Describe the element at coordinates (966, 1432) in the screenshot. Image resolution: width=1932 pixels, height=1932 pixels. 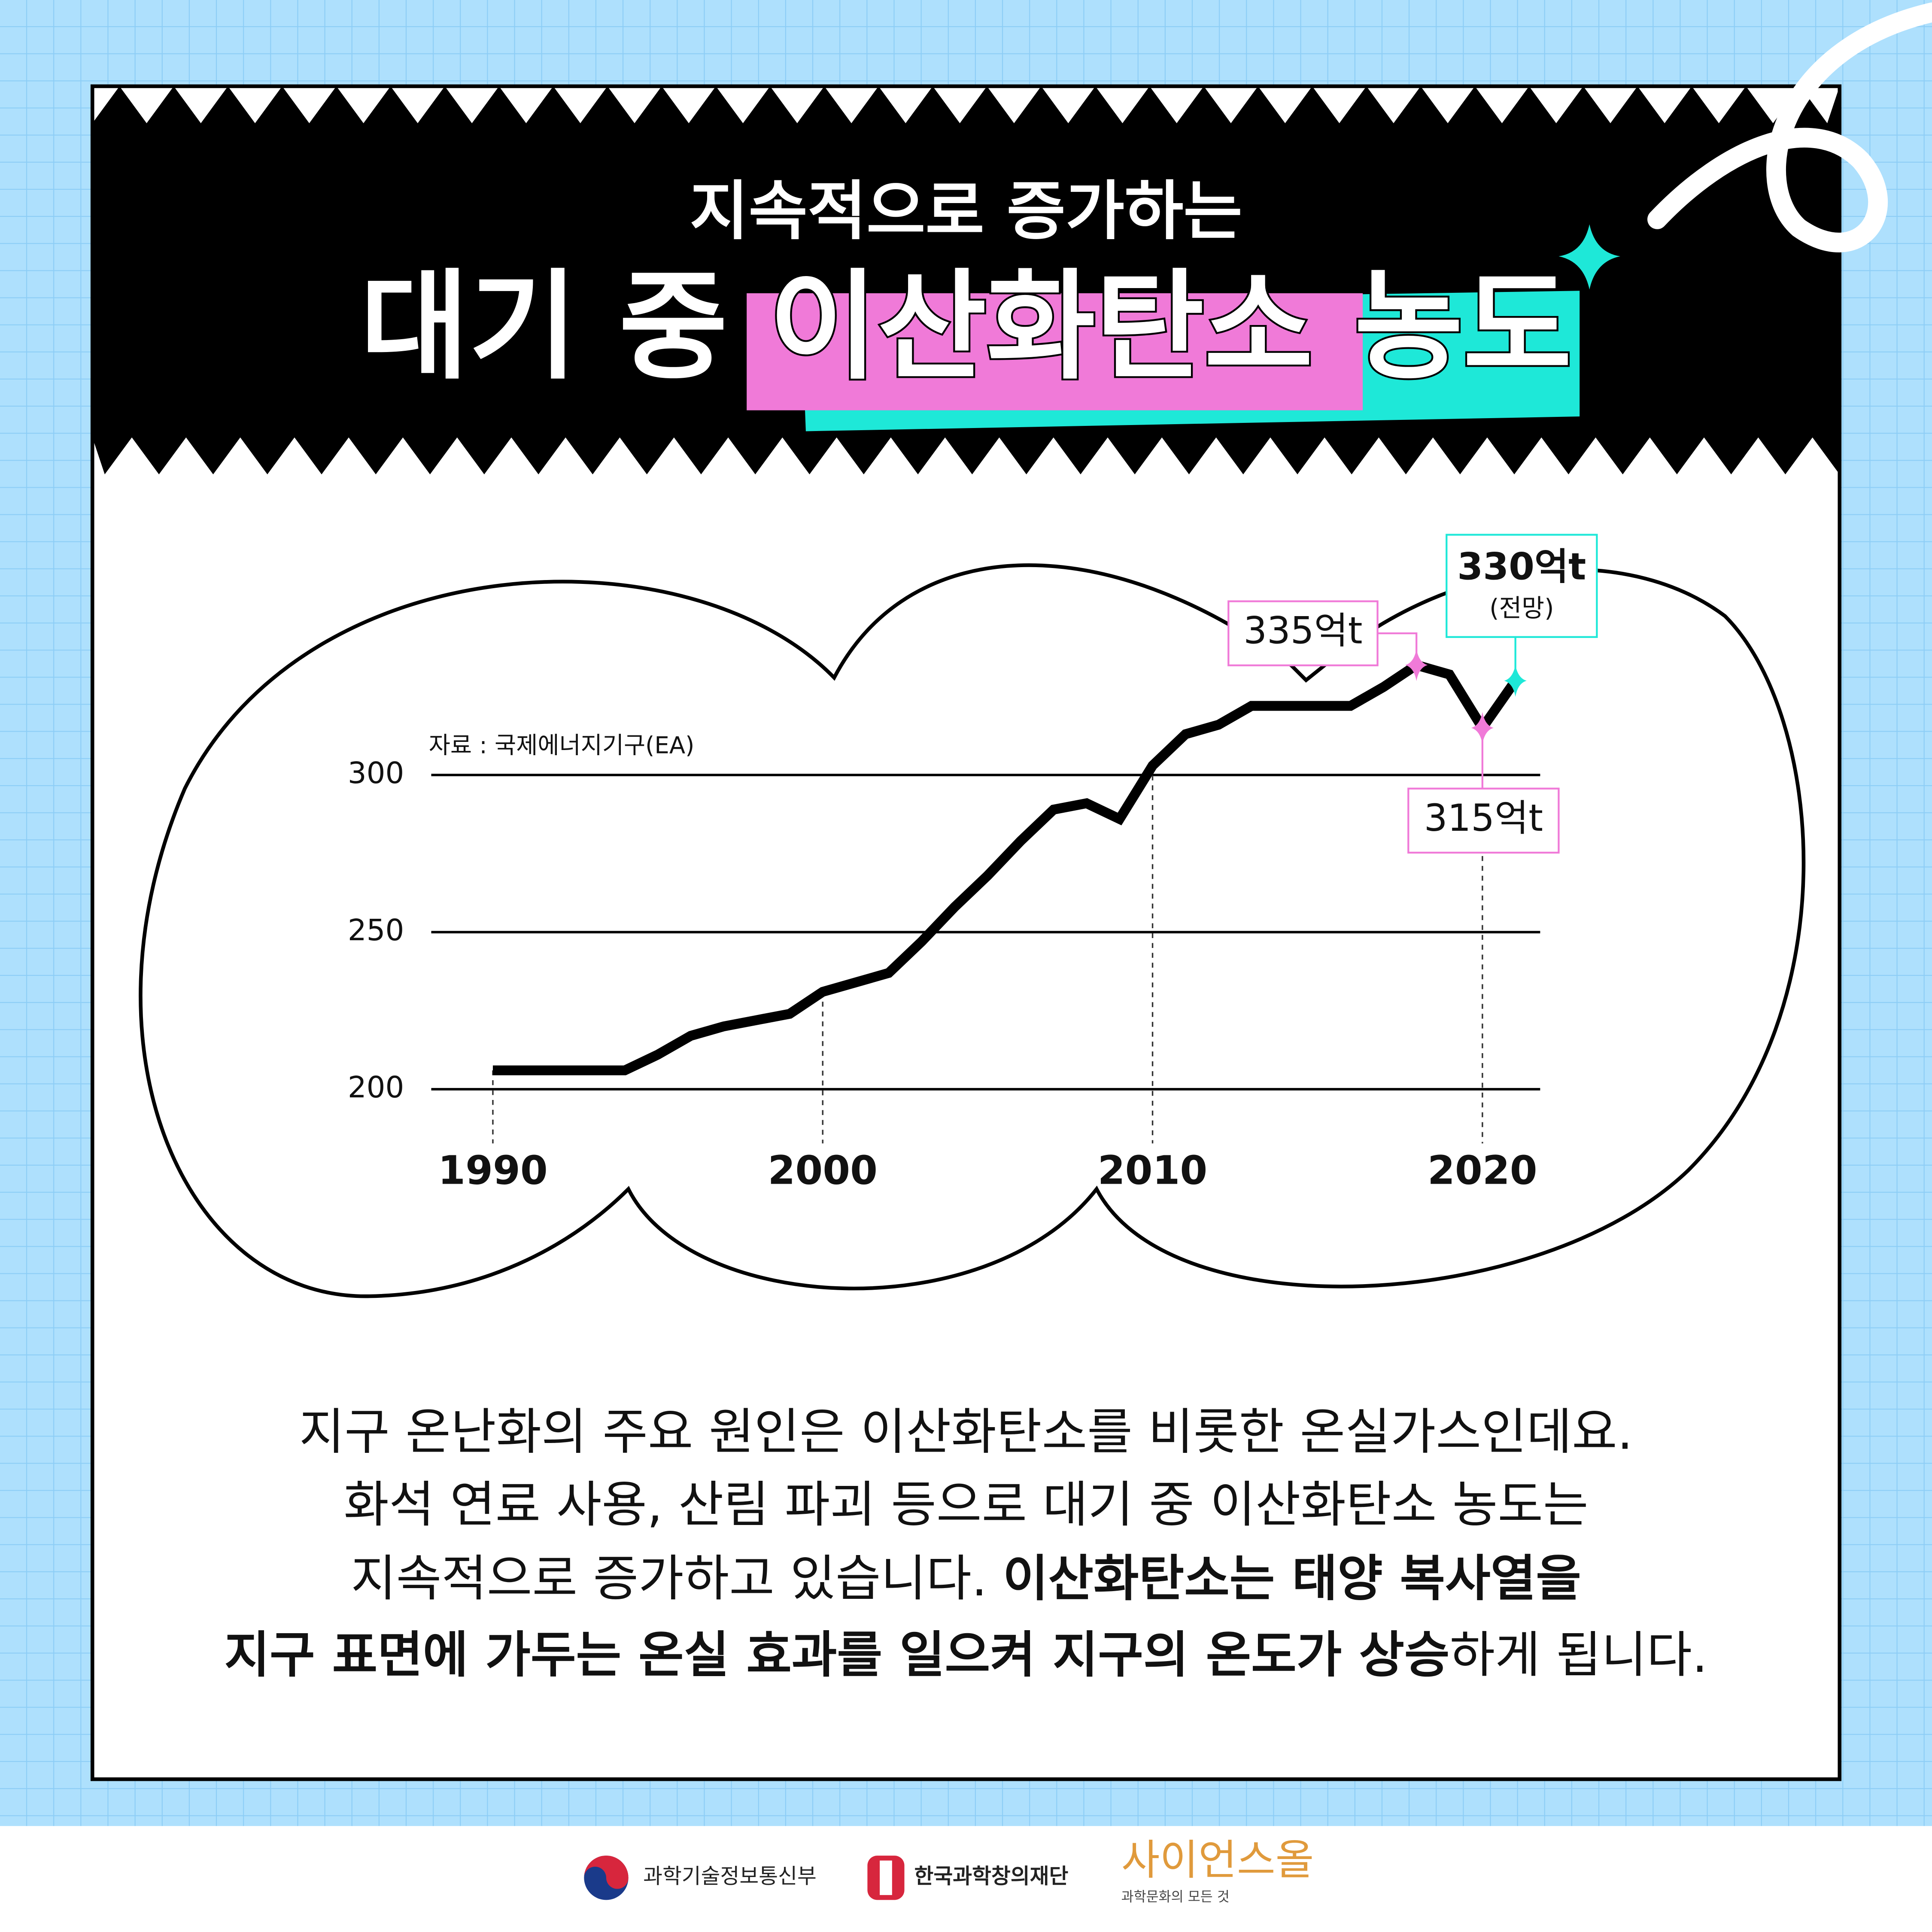
I see `body-segment: 지구 온난화의 주요 원인은 이산화탄소를 비롯한 온실가스인데요.` at that location.